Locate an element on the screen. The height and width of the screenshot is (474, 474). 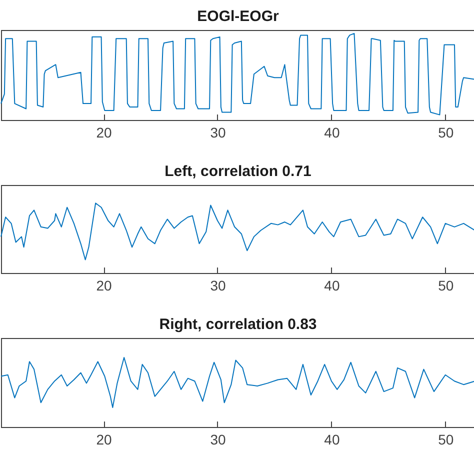
chart-title: EOGl-EOGr is located at coordinates (238, 16).